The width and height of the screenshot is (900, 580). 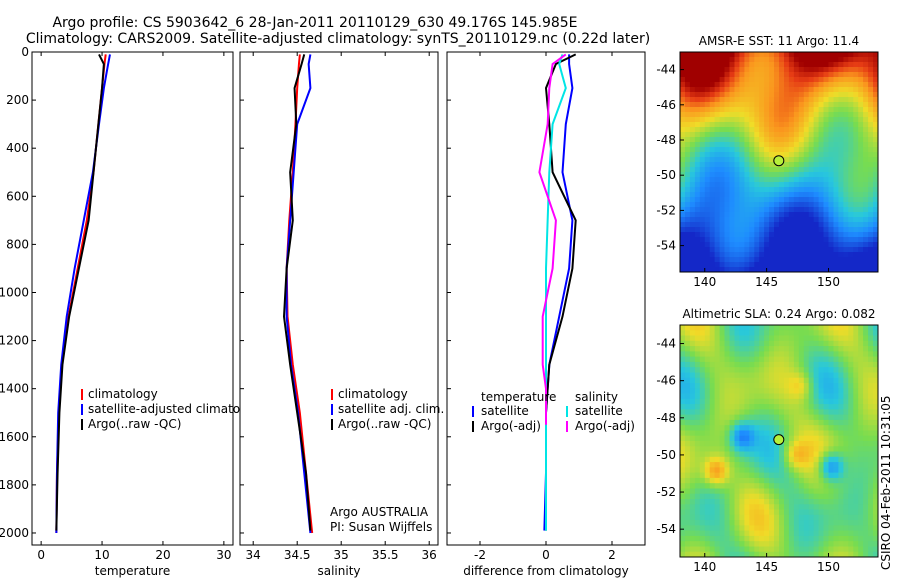 I want to click on x-tick-label: 35, so click(x=341, y=555).